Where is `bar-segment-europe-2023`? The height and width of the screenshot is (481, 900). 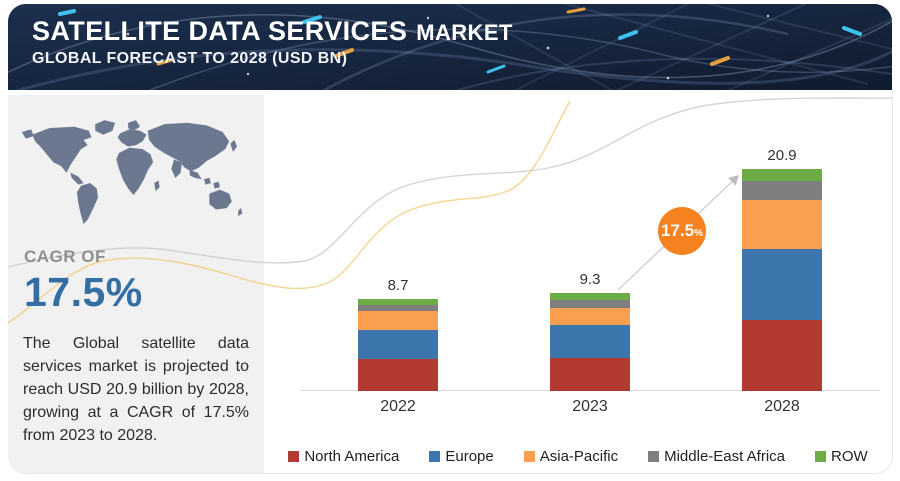 bar-segment-europe-2023 is located at coordinates (590, 341).